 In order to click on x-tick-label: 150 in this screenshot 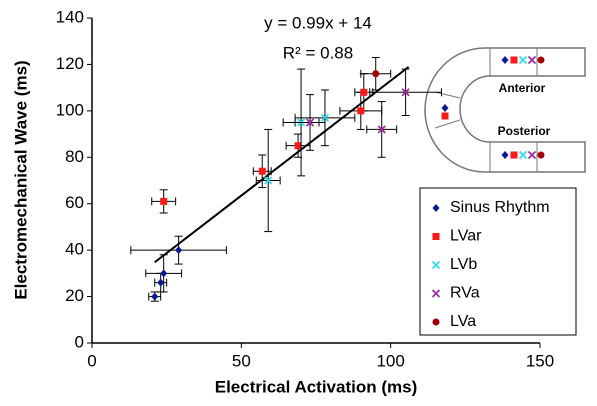, I will do `click(540, 360)`.